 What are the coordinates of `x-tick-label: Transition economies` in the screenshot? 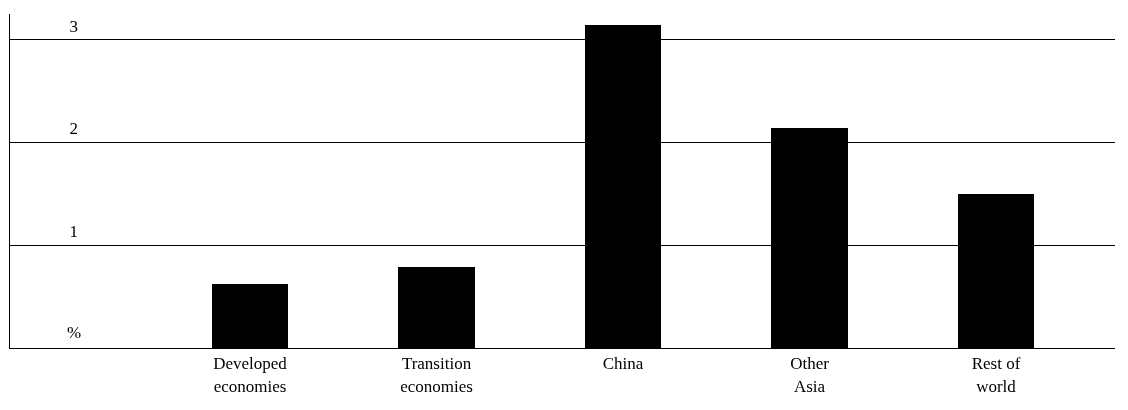 It's located at (436, 375).